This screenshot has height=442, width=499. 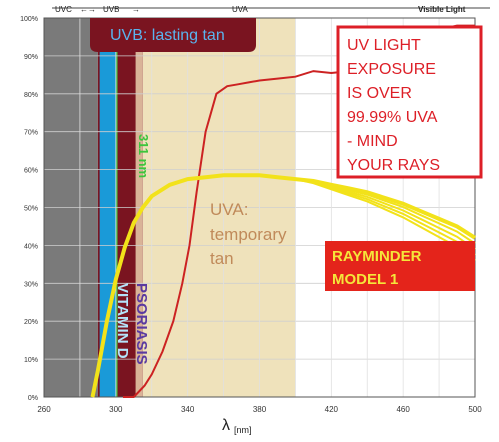 What do you see at coordinates (392, 117) in the screenshot?
I see `uv-warning-line4: 99.99% UVA` at bounding box center [392, 117].